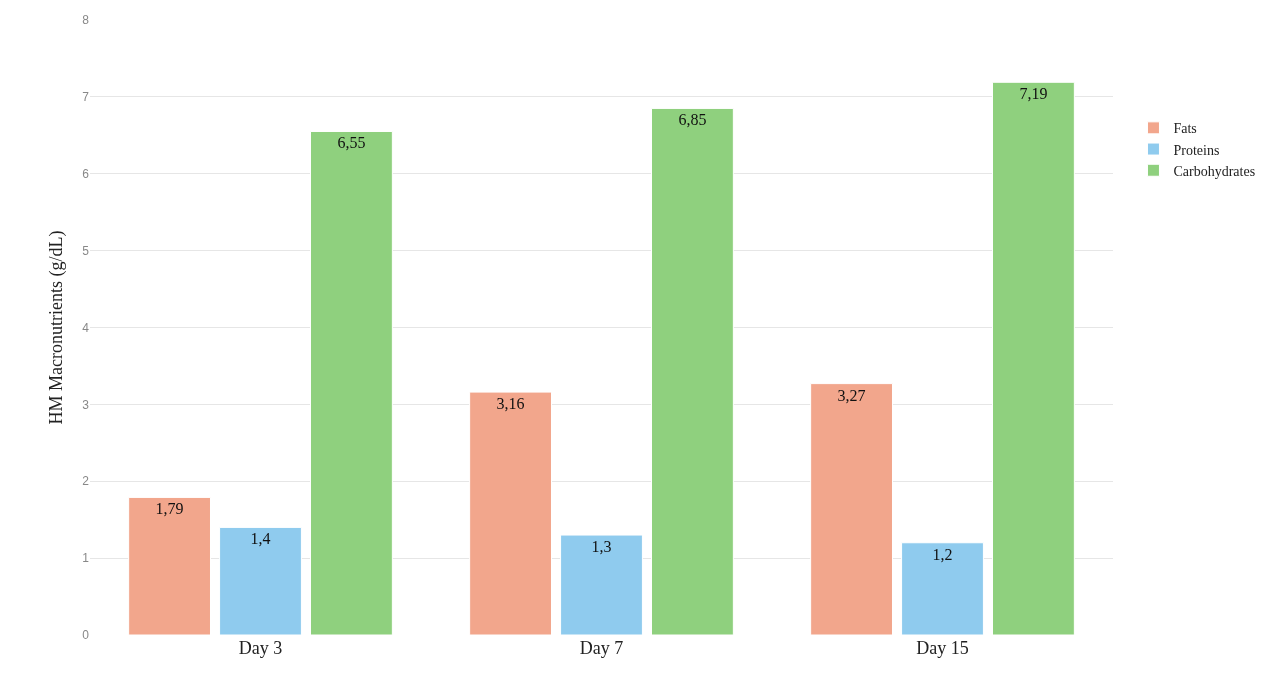 The height and width of the screenshot is (685, 1283). I want to click on data-label: 3,16, so click(510, 404).